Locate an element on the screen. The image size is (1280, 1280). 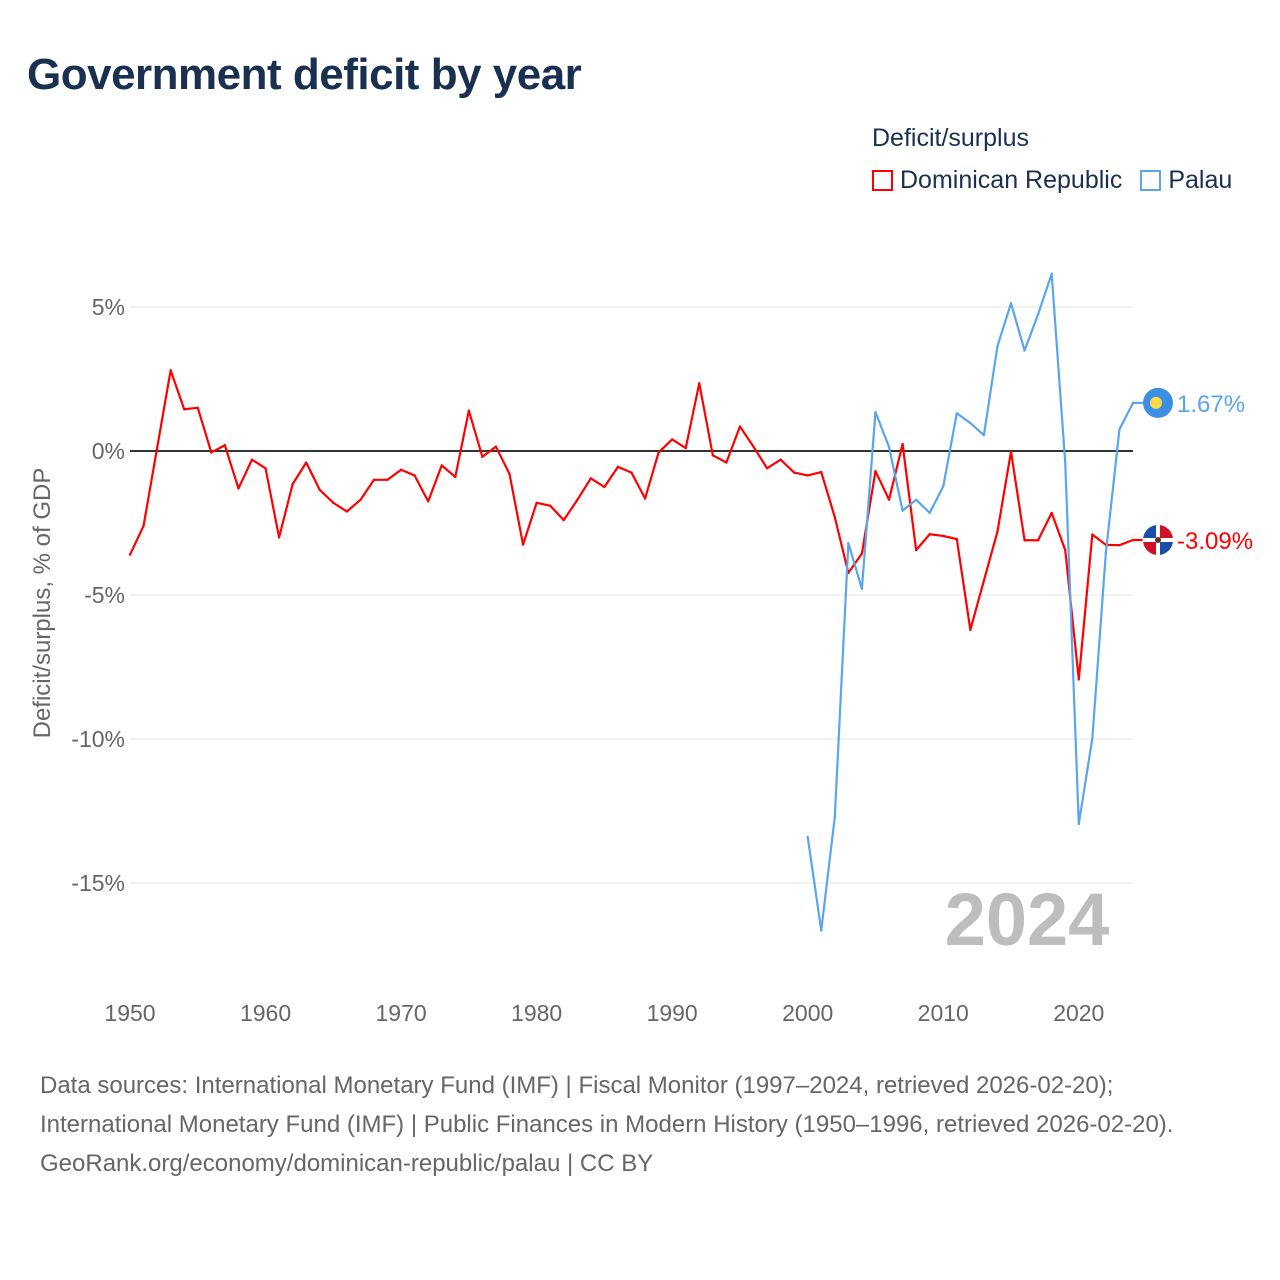
legend-title: Deficit/surplus is located at coordinates (950, 138).